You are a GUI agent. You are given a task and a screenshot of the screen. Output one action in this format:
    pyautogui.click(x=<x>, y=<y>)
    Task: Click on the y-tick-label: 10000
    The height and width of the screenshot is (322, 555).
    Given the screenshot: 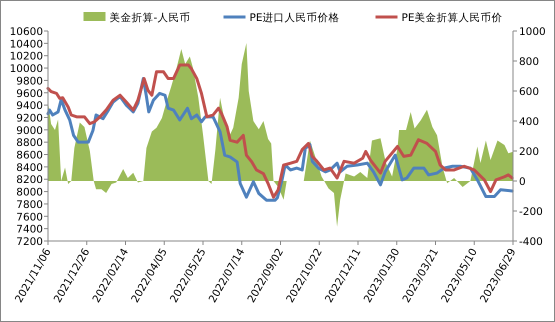 What is the action you would take?
    pyautogui.click(x=26, y=69)
    